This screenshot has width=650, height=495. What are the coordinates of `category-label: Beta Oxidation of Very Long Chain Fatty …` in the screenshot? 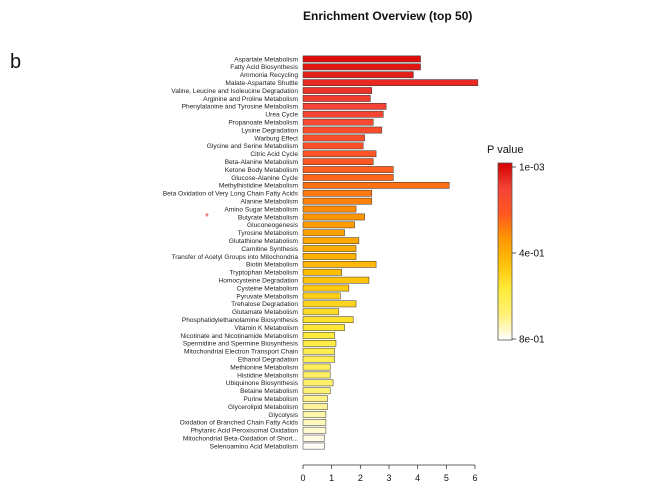 It's located at (231, 194).